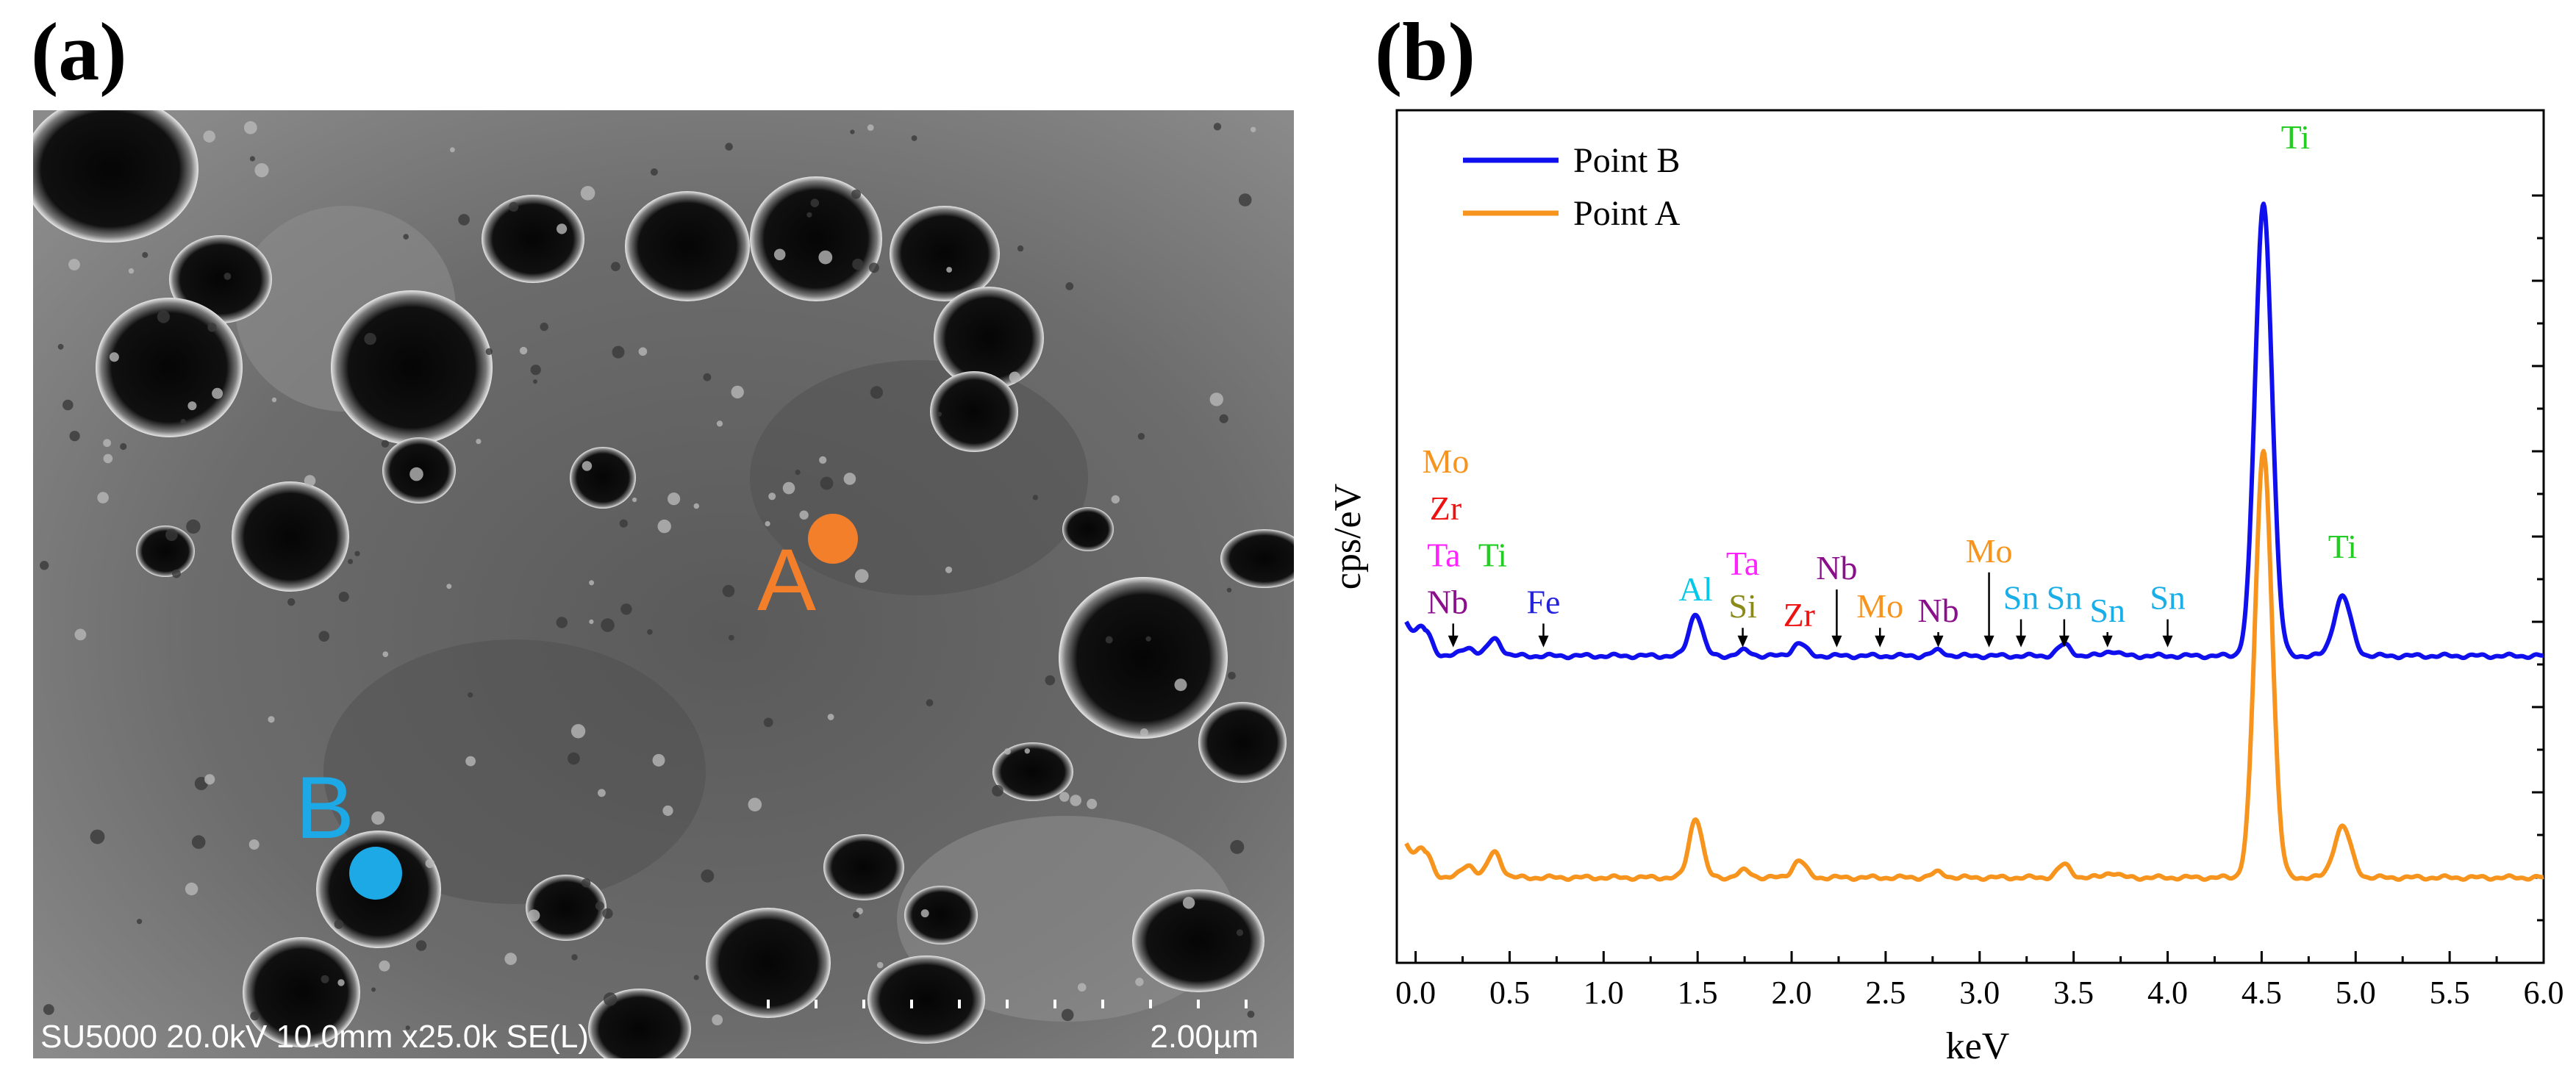 The width and height of the screenshot is (2576, 1090). I want to click on annotation-label: Nb, so click(1937, 610).